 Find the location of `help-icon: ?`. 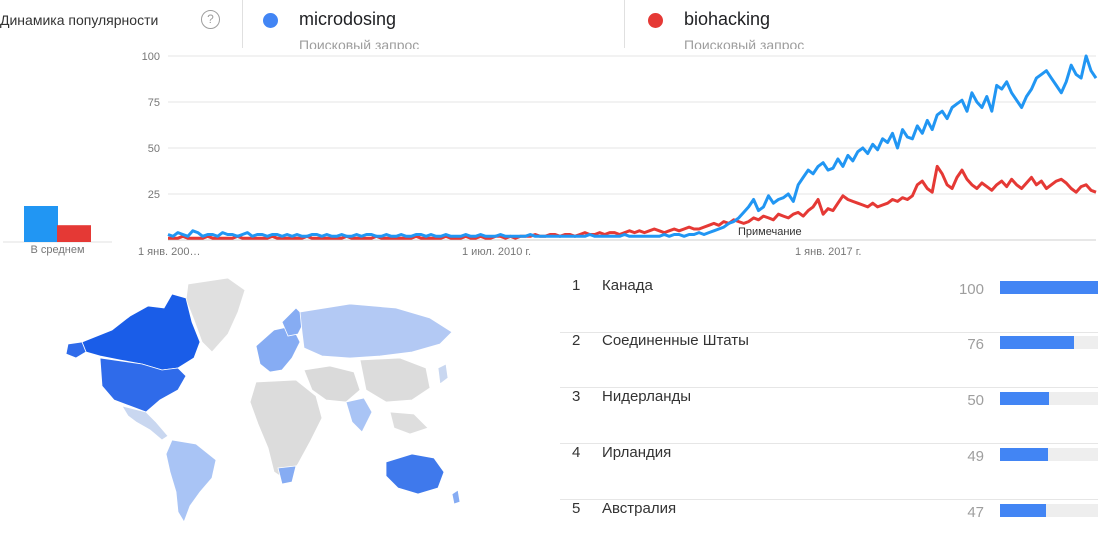

help-icon: ? is located at coordinates (210, 19).